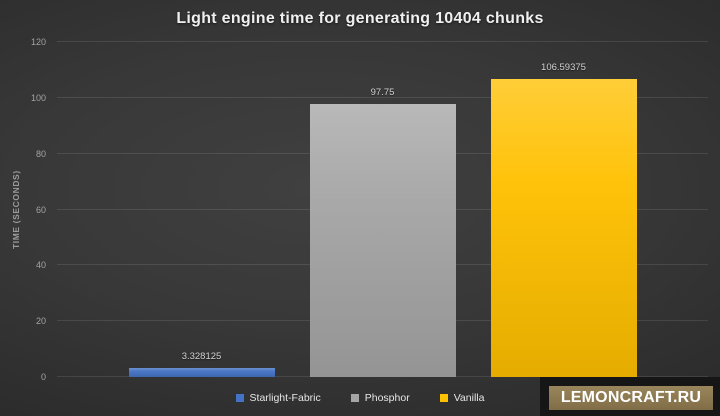  I want to click on y-tick-label: 80, so click(40, 153).